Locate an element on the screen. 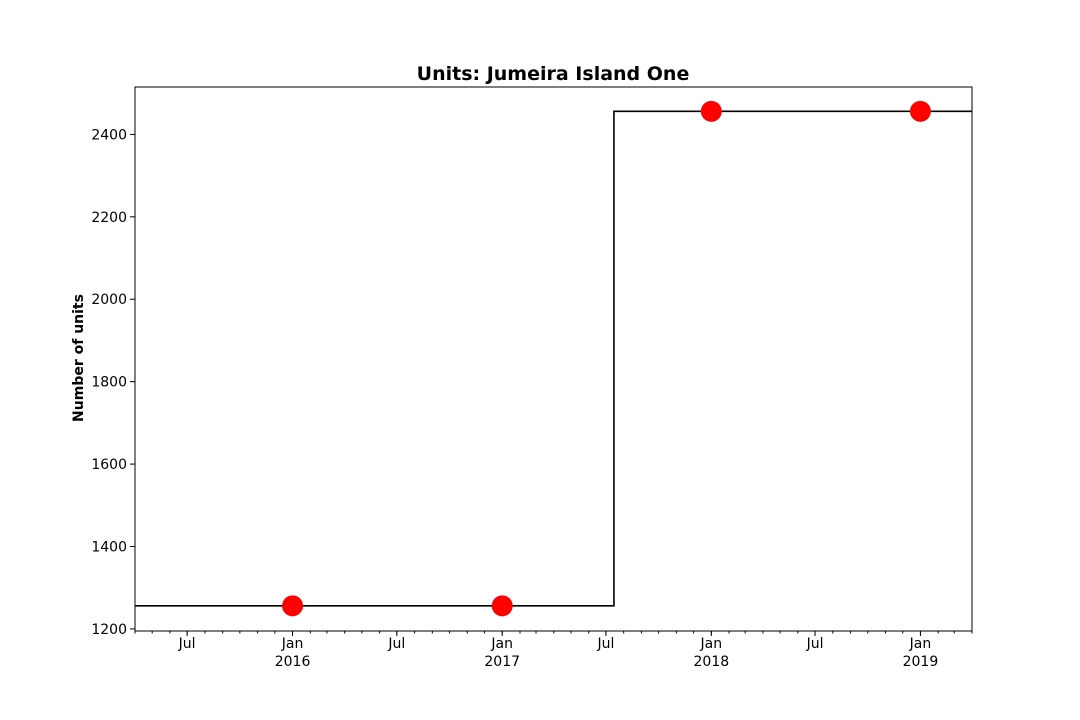 This screenshot has width=1080, height=720. x-tick-year-label: 2019 is located at coordinates (921, 662).